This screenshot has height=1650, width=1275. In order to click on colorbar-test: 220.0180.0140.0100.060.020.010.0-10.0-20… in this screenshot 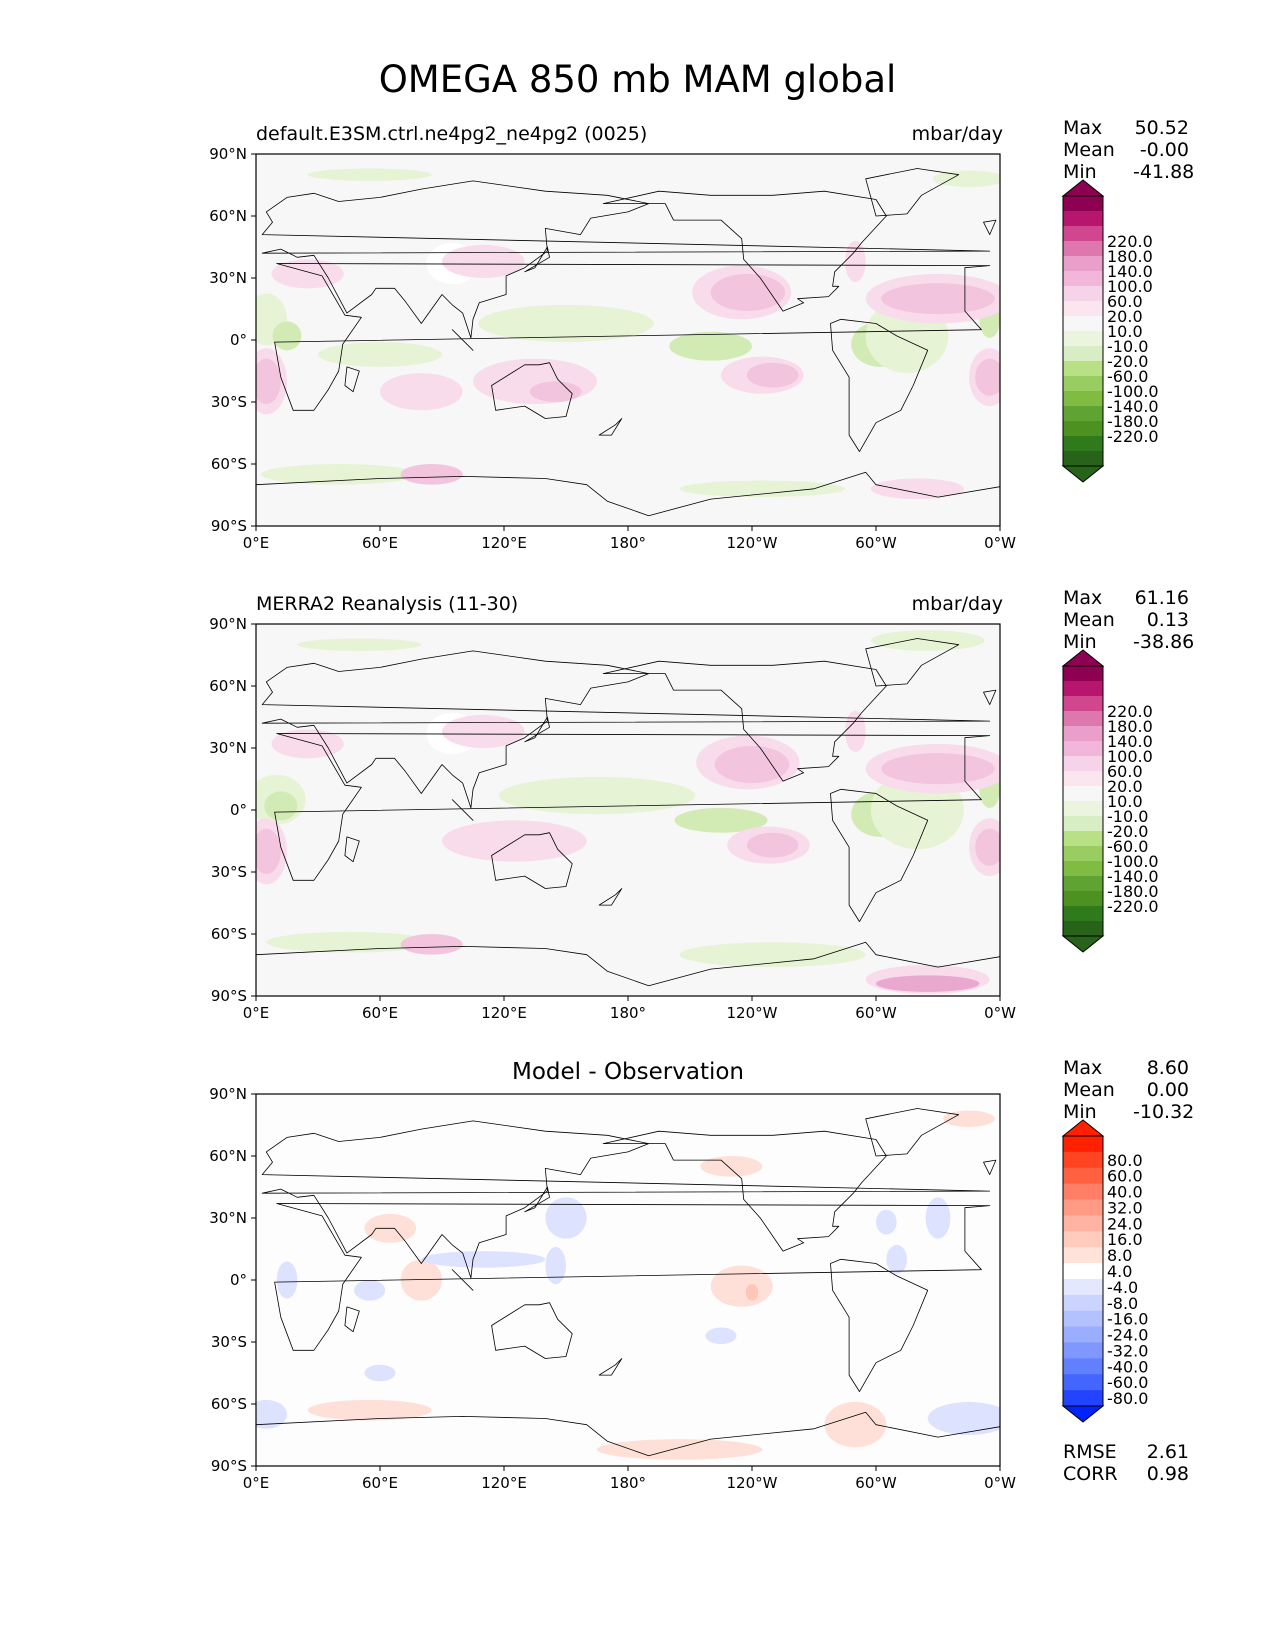, I will do `click(1110, 331)`.